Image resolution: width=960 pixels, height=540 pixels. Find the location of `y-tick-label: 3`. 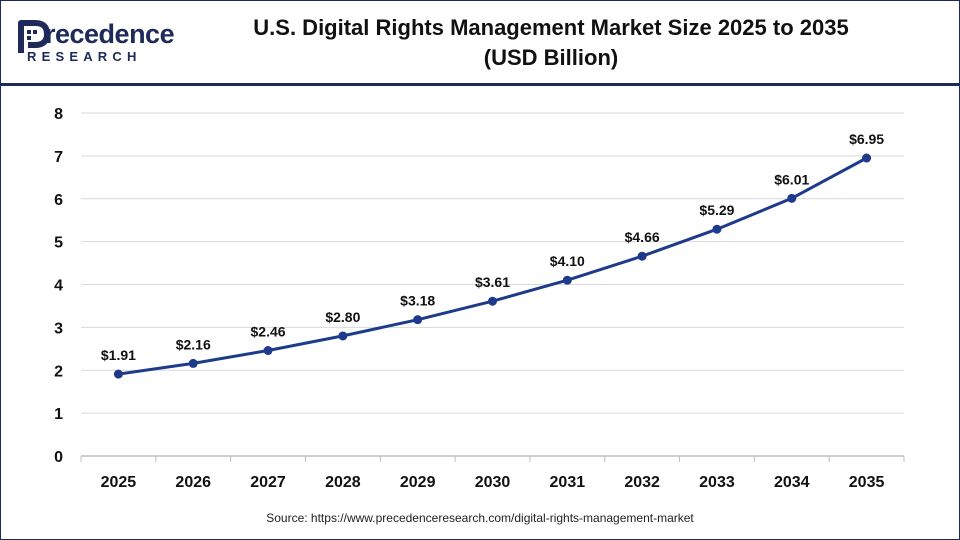

y-tick-label: 3 is located at coordinates (58, 328).